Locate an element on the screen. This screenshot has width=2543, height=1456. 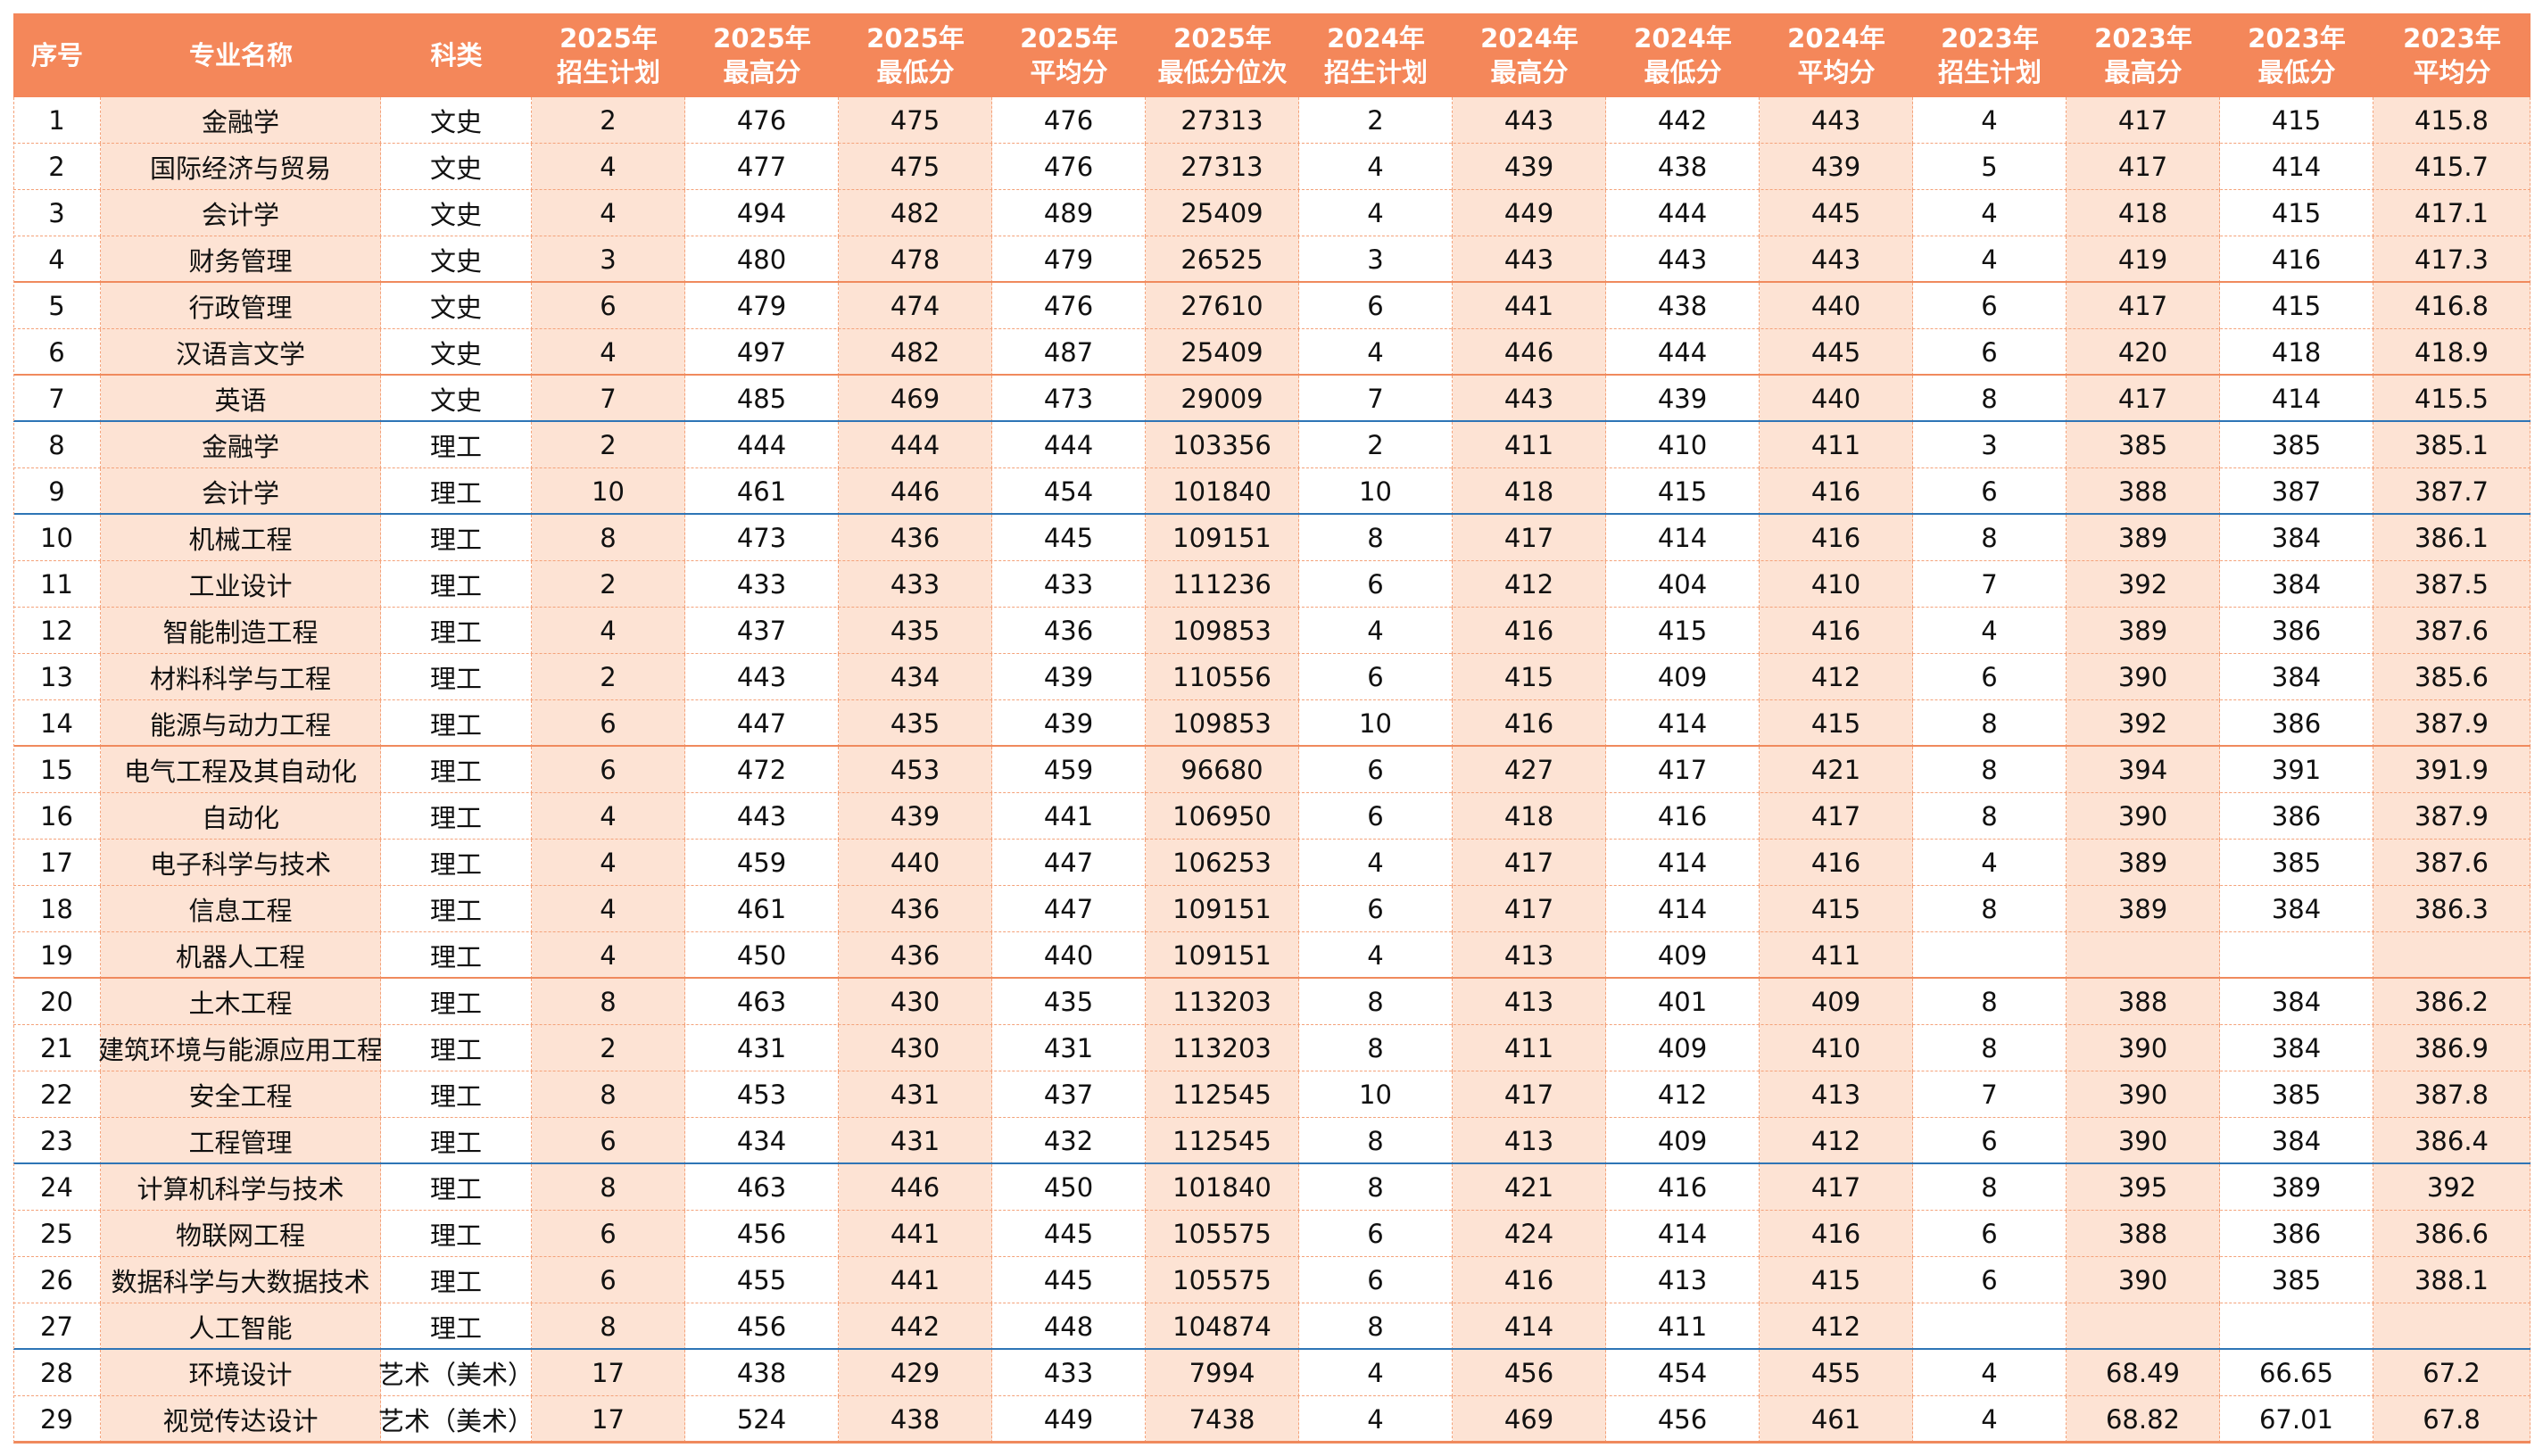
cell: 459 is located at coordinates (762, 863).